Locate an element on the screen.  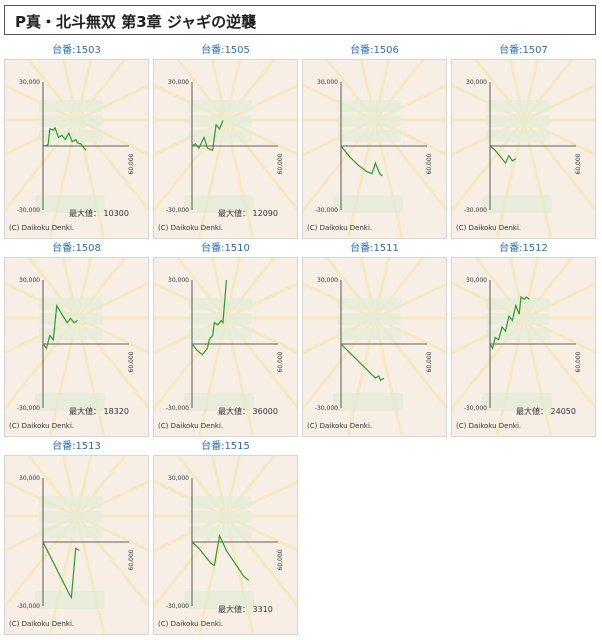
machine-number-link: 台番:1513 is located at coordinates (76, 446).